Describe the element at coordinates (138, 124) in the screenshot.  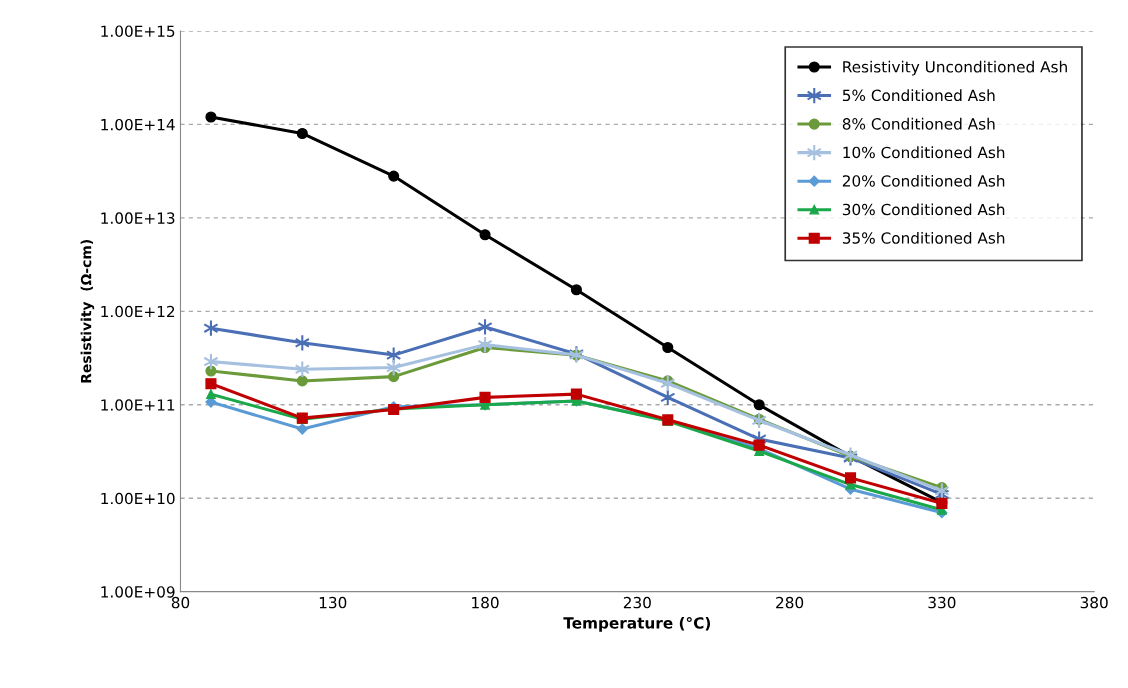
I see `y-tick-label: 1.00E+14` at that location.